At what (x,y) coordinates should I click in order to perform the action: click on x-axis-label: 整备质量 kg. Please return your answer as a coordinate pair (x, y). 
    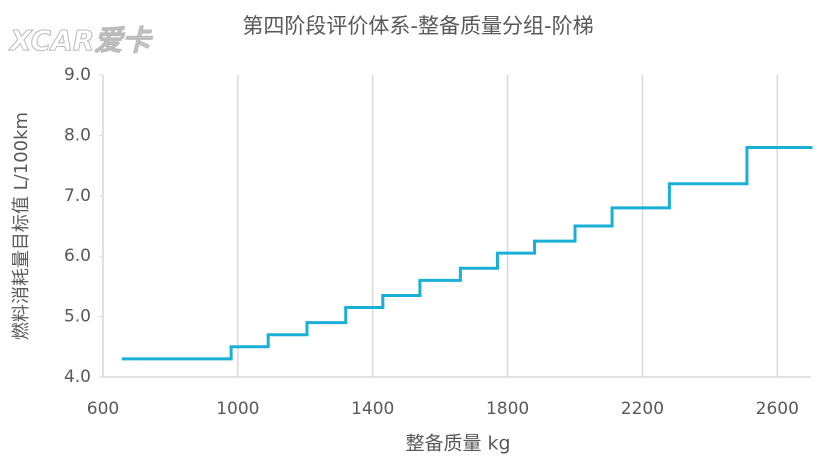
    Looking at the image, I should click on (457, 444).